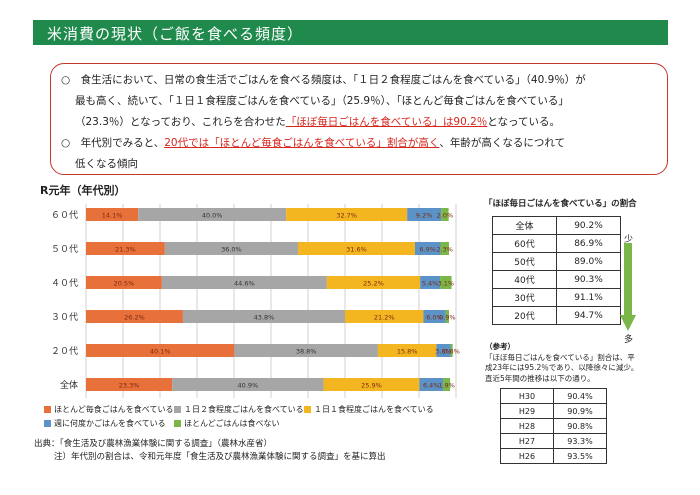 The image size is (700, 495). I want to click on data-label: 9.2%, so click(424, 216).